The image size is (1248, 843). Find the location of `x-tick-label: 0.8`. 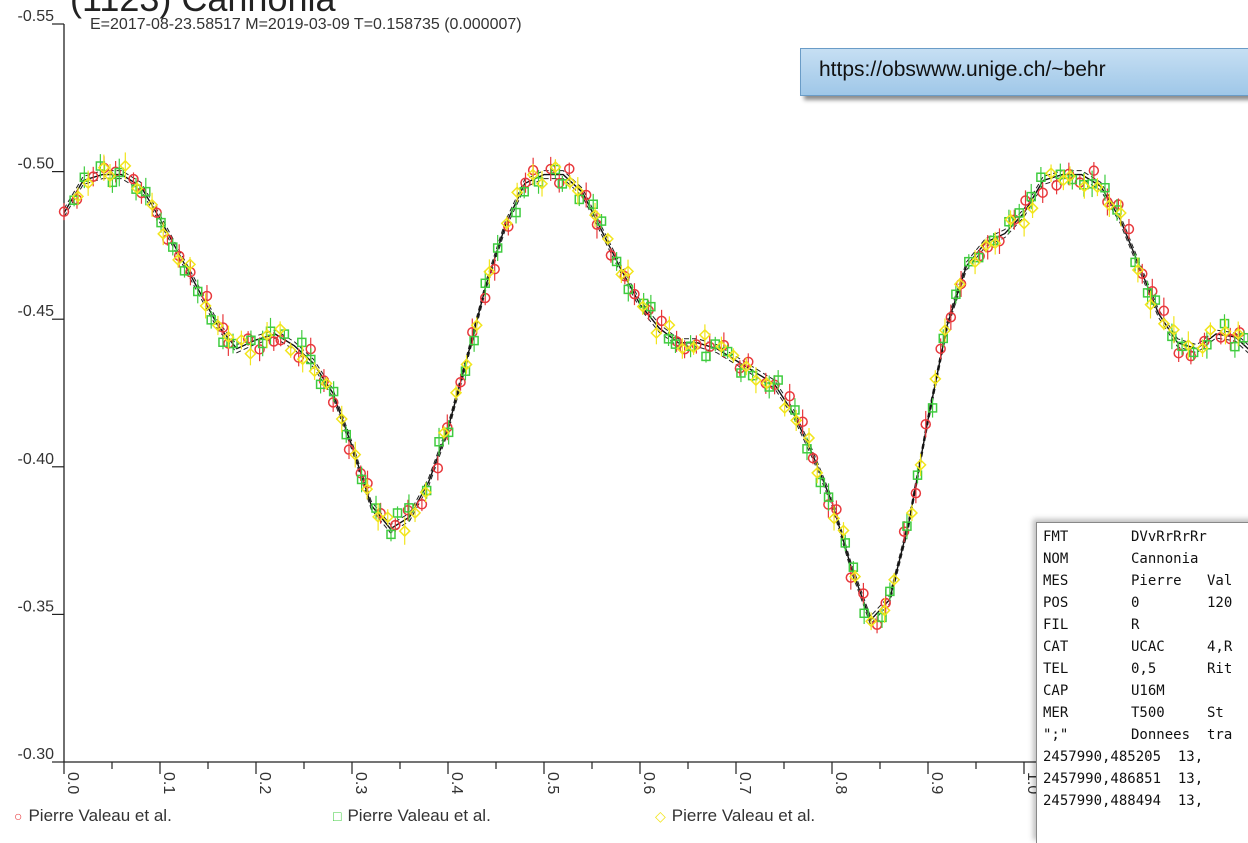

x-tick-label: 0.8 is located at coordinates (840, 783).